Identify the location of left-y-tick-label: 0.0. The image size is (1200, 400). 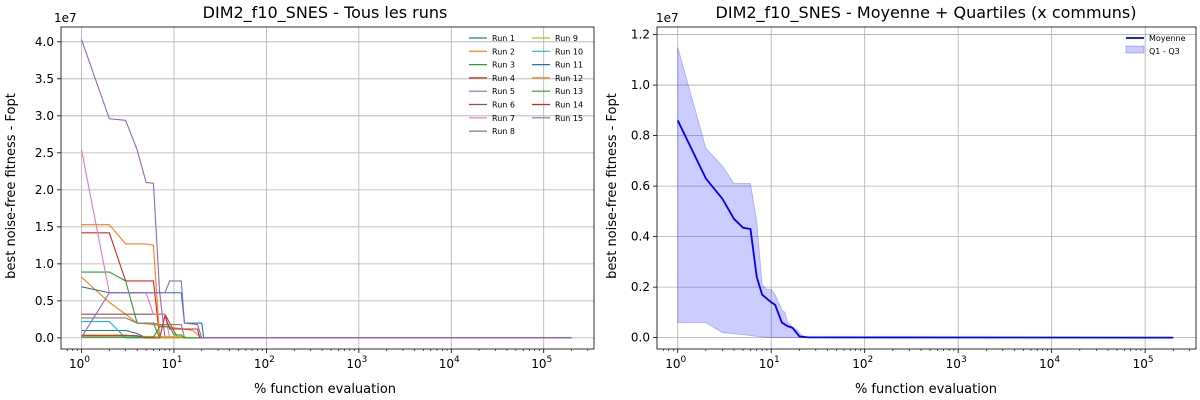
(44, 338).